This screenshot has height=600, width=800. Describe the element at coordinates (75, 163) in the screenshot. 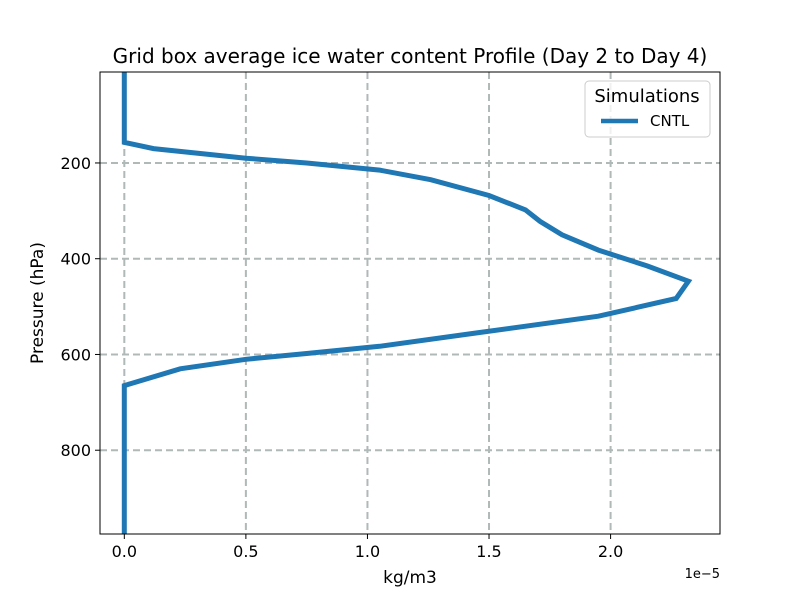

I see `y-tick-label: 200` at that location.